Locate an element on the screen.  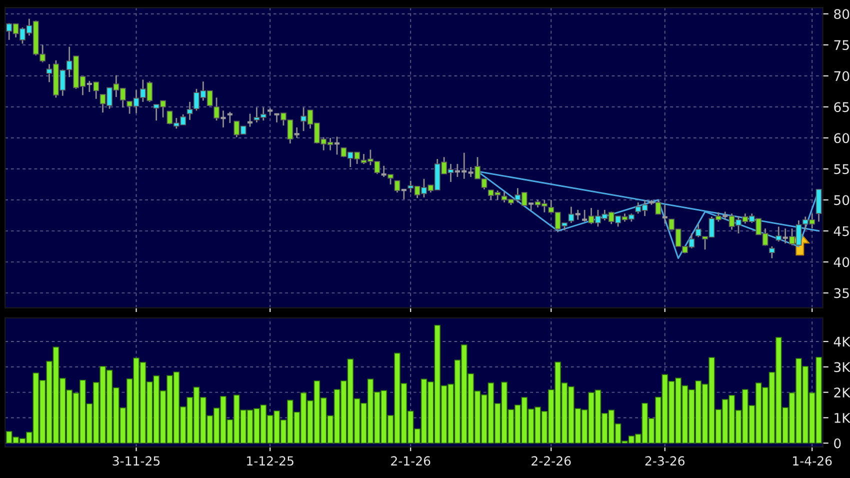
y-tick-label: 35 is located at coordinates (841, 293).